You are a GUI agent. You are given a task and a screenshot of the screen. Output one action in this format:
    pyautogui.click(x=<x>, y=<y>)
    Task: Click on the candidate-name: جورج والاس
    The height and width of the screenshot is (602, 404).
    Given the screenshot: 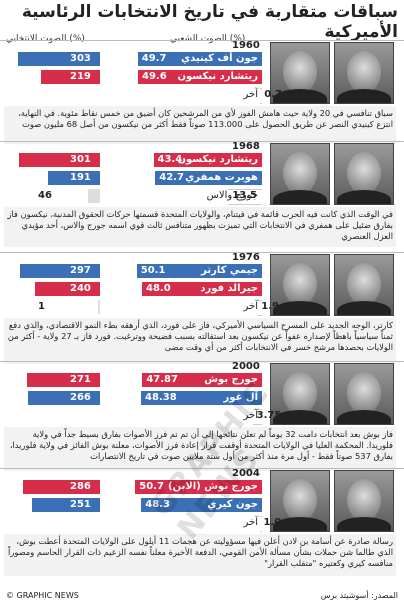 What is the action you would take?
    pyautogui.click(x=232, y=195)
    